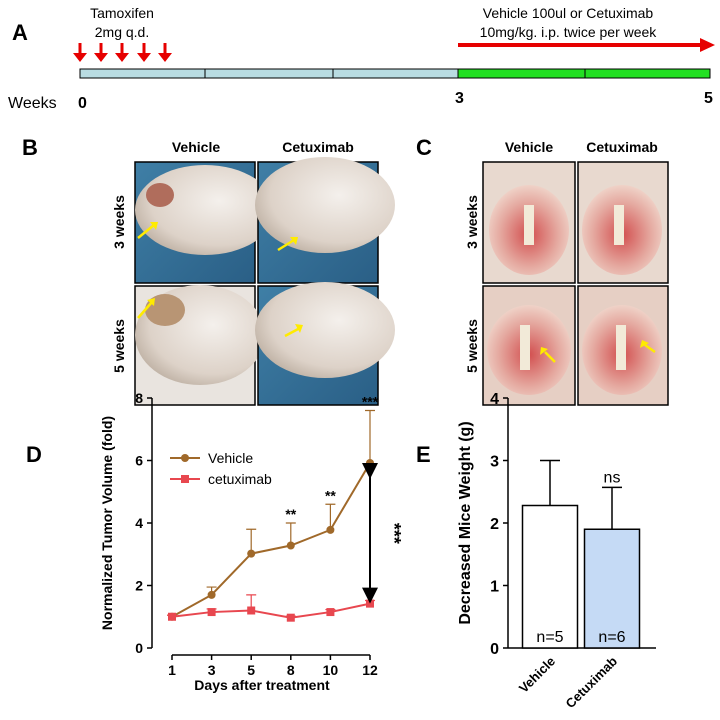  Describe the element at coordinates (251, 670) in the screenshot. I see `x-tick-label: 5` at that location.